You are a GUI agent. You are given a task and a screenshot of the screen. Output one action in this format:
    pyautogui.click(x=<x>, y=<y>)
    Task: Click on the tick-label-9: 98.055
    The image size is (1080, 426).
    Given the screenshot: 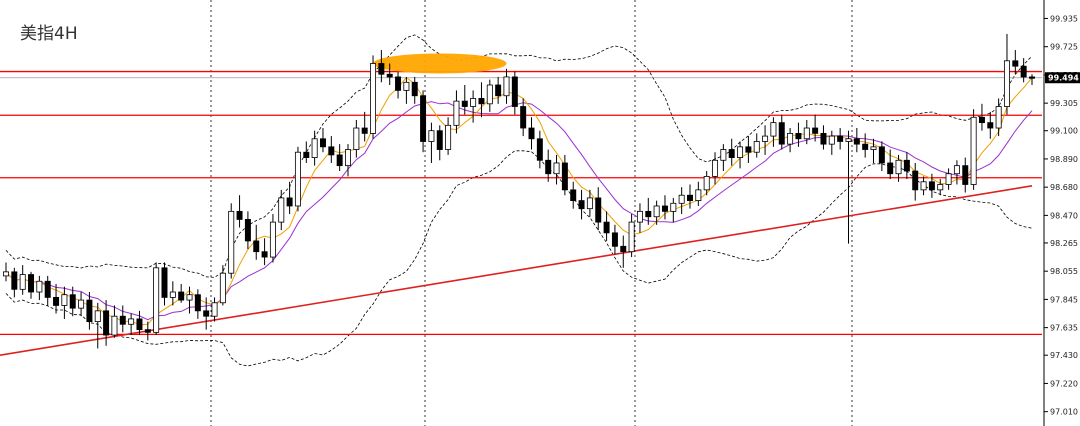 What is the action you would take?
    pyautogui.click(x=1064, y=271)
    